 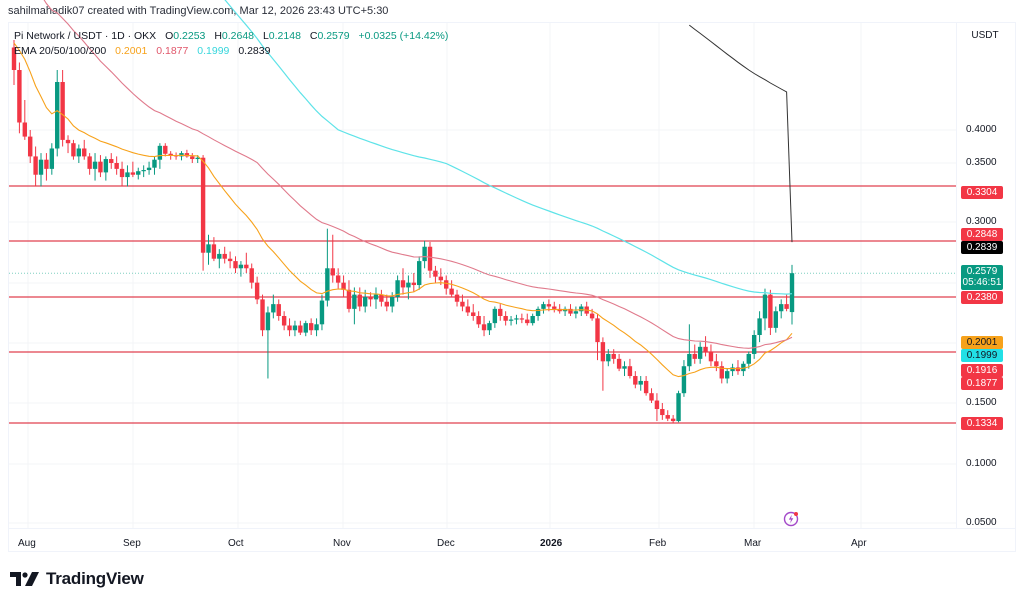 I want to click on ohlc-open: O0.2253, so click(x=185, y=36).